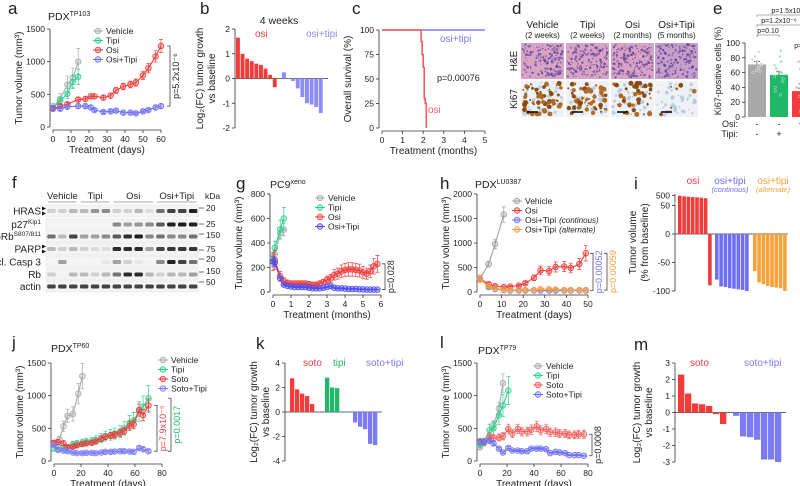 This screenshot has height=486, width=800. Describe the element at coordinates (177, 370) in the screenshot. I see `legend-name: Tipi` at that location.